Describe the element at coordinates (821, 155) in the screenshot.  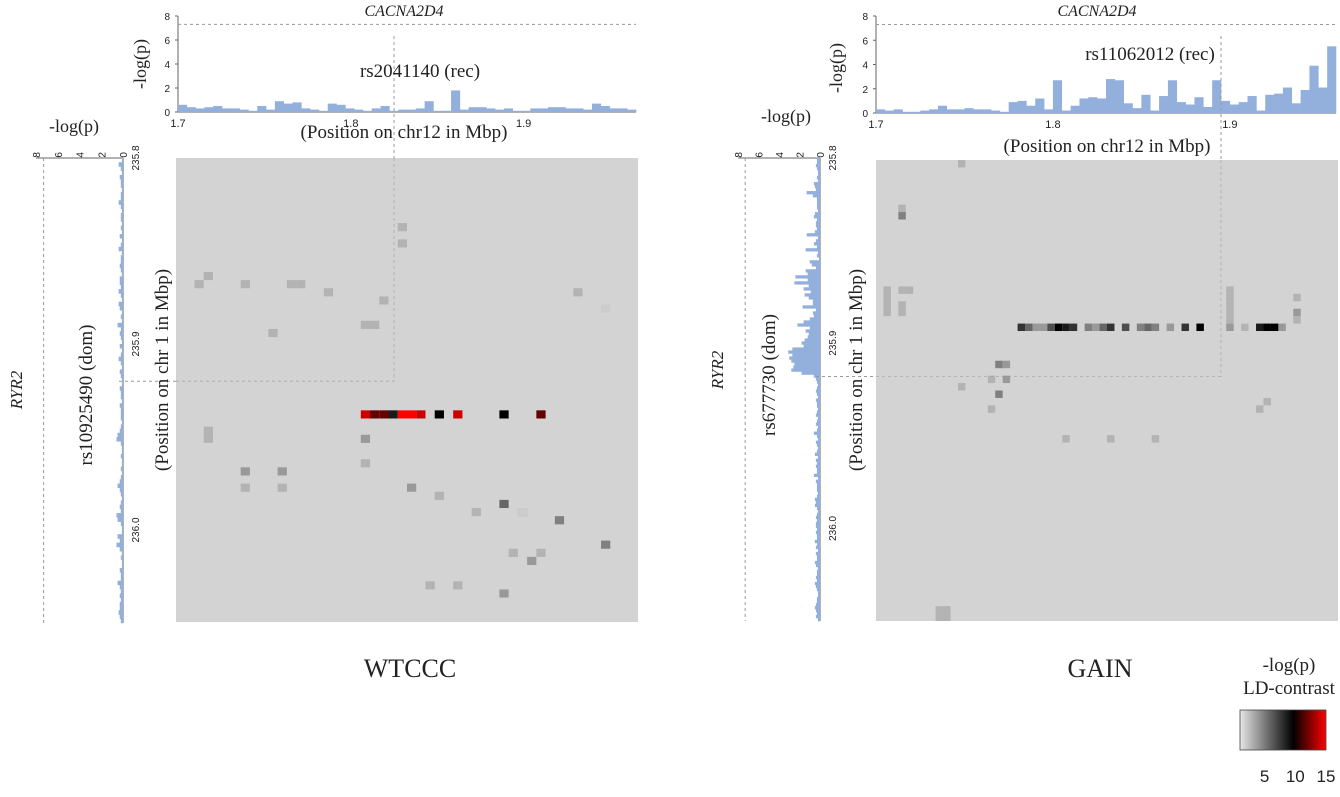
I see `left-p-tick-label: 0` at that location.